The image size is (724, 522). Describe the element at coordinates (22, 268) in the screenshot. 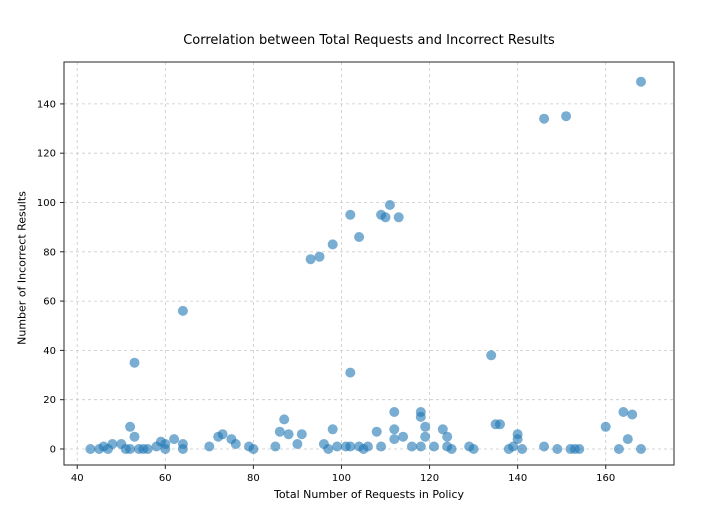

I see `y-axis-label: Number of Incorrect Results` at that location.